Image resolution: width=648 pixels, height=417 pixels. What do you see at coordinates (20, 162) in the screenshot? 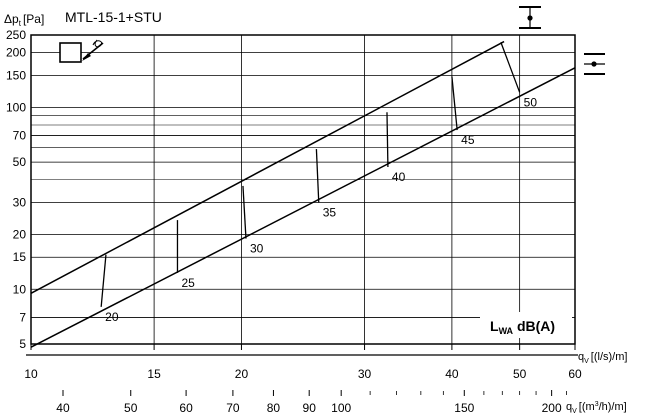
I see `y-tick-label: 50` at bounding box center [20, 162].